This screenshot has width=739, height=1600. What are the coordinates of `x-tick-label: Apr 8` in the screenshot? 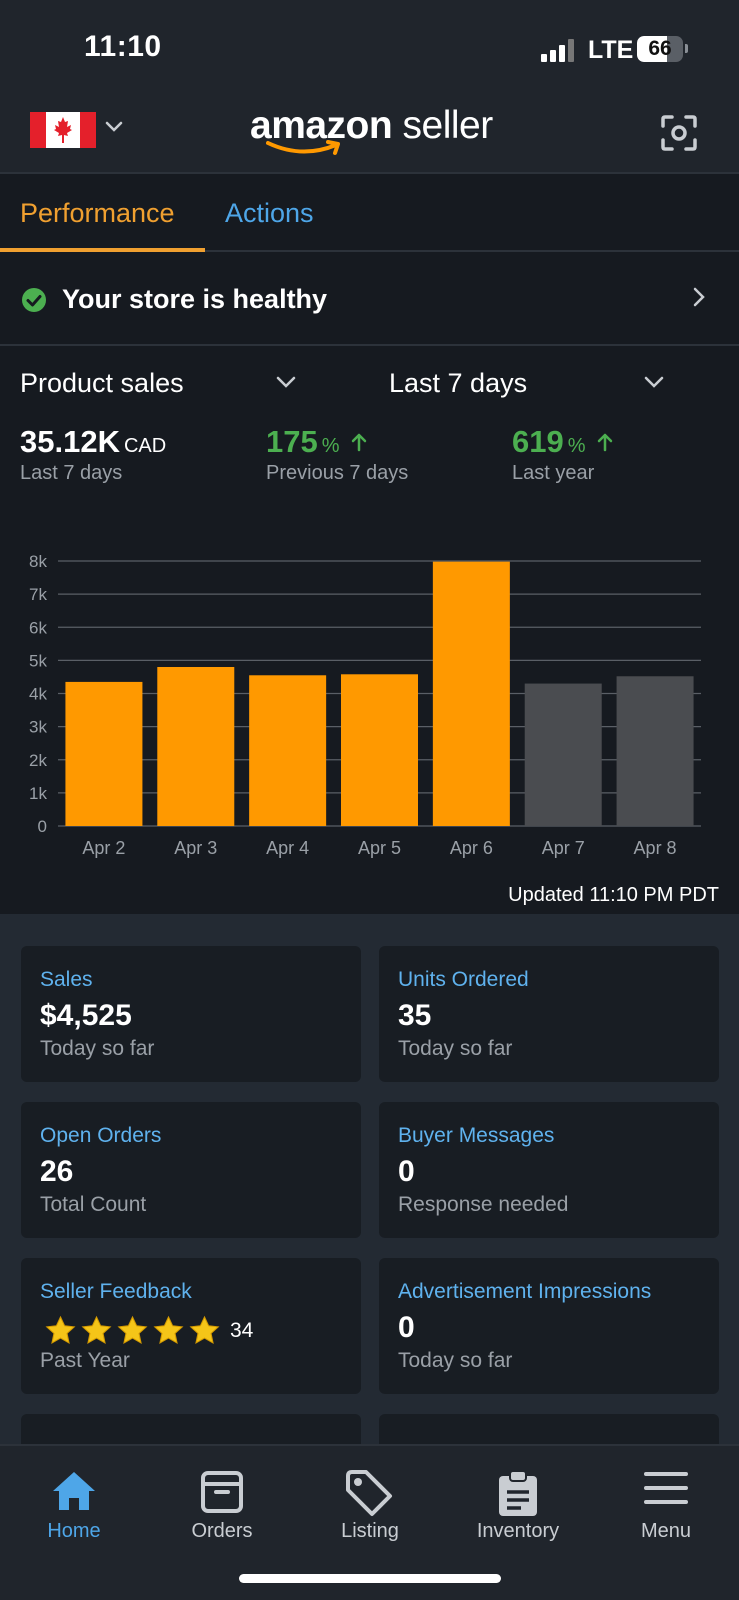 It's located at (655, 848).